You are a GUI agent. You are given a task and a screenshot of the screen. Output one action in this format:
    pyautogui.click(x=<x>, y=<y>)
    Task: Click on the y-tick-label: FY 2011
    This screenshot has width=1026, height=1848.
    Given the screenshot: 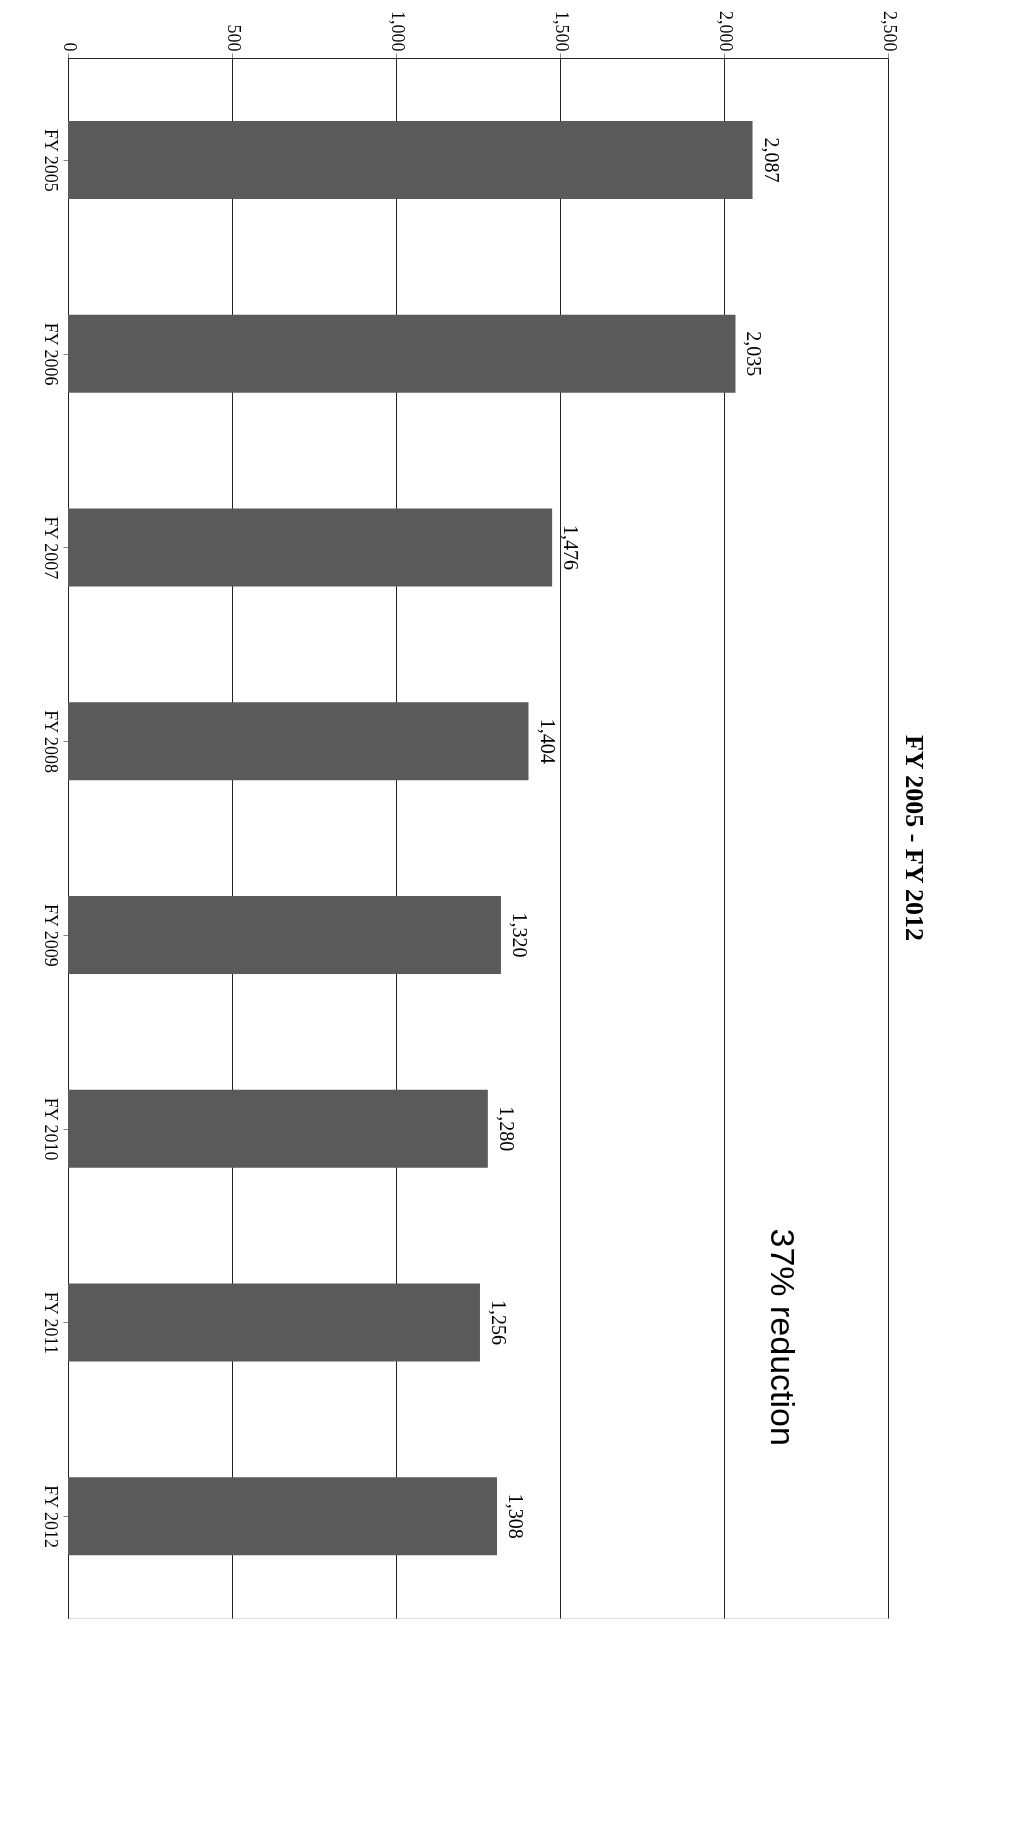 What is the action you would take?
    pyautogui.click(x=50, y=1322)
    